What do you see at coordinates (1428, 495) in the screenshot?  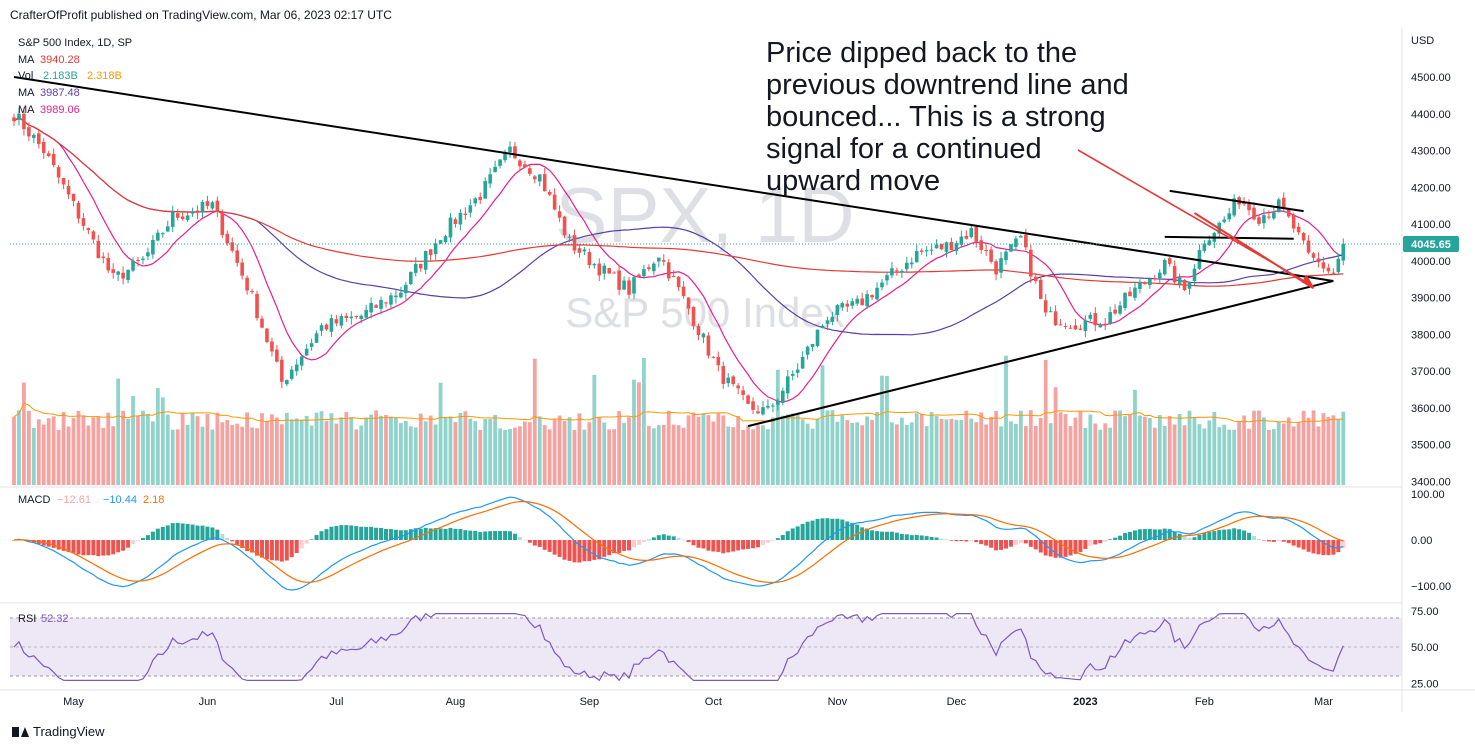 I see `macd-tick-label: 100.00` at bounding box center [1428, 495].